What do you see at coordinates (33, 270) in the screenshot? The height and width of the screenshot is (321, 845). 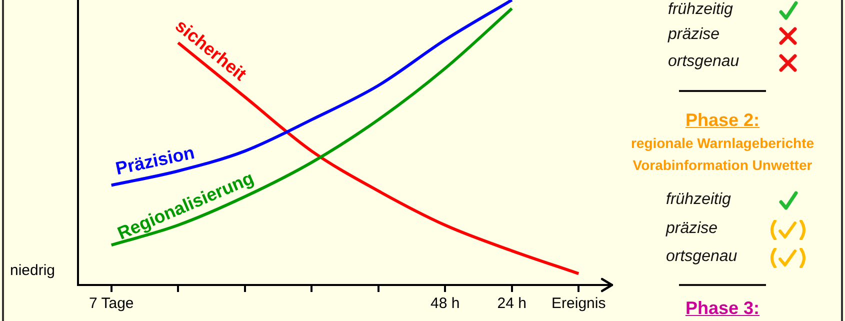 I see `text: niedrig` at bounding box center [33, 270].